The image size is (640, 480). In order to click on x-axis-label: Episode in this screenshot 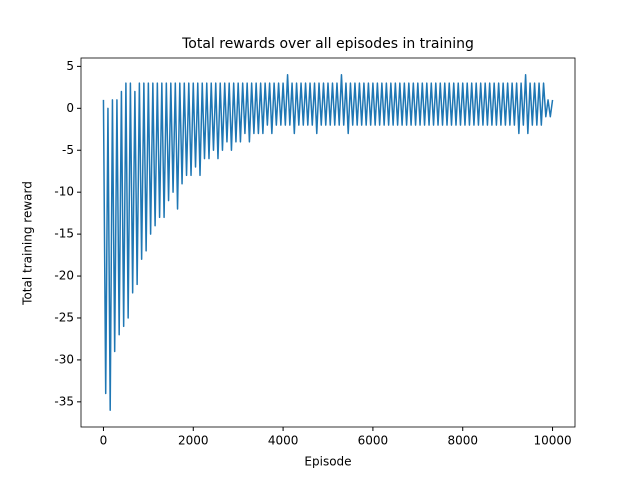, I will do `click(327, 462)`.